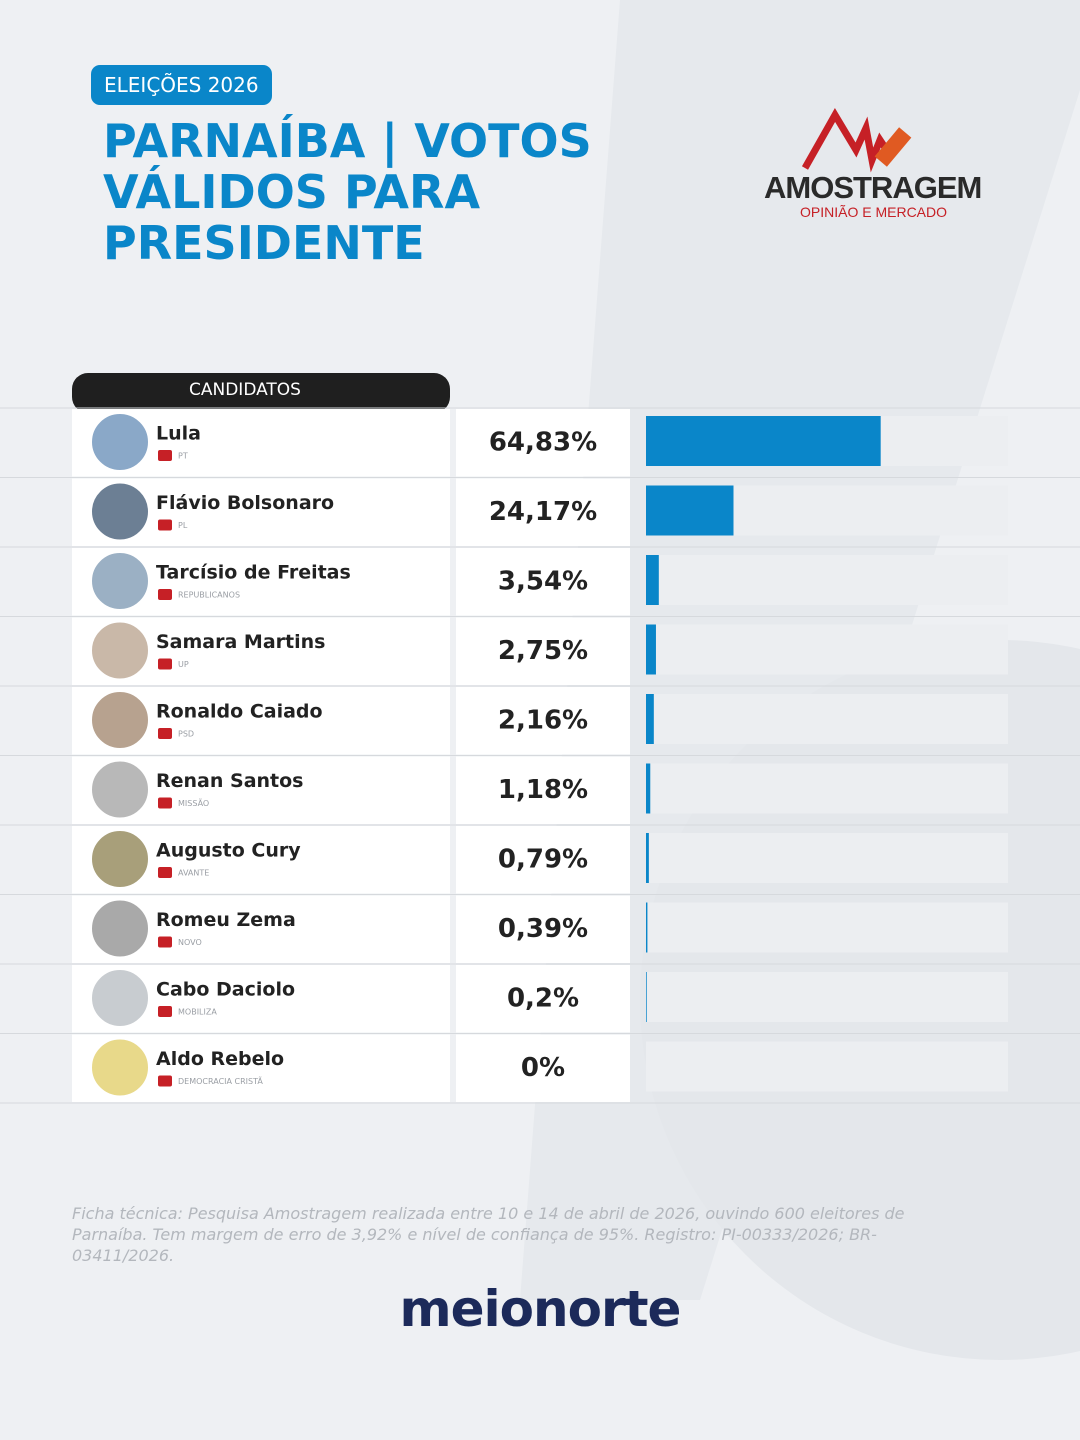  I want to click on candidate-name: Lula, so click(178, 434).